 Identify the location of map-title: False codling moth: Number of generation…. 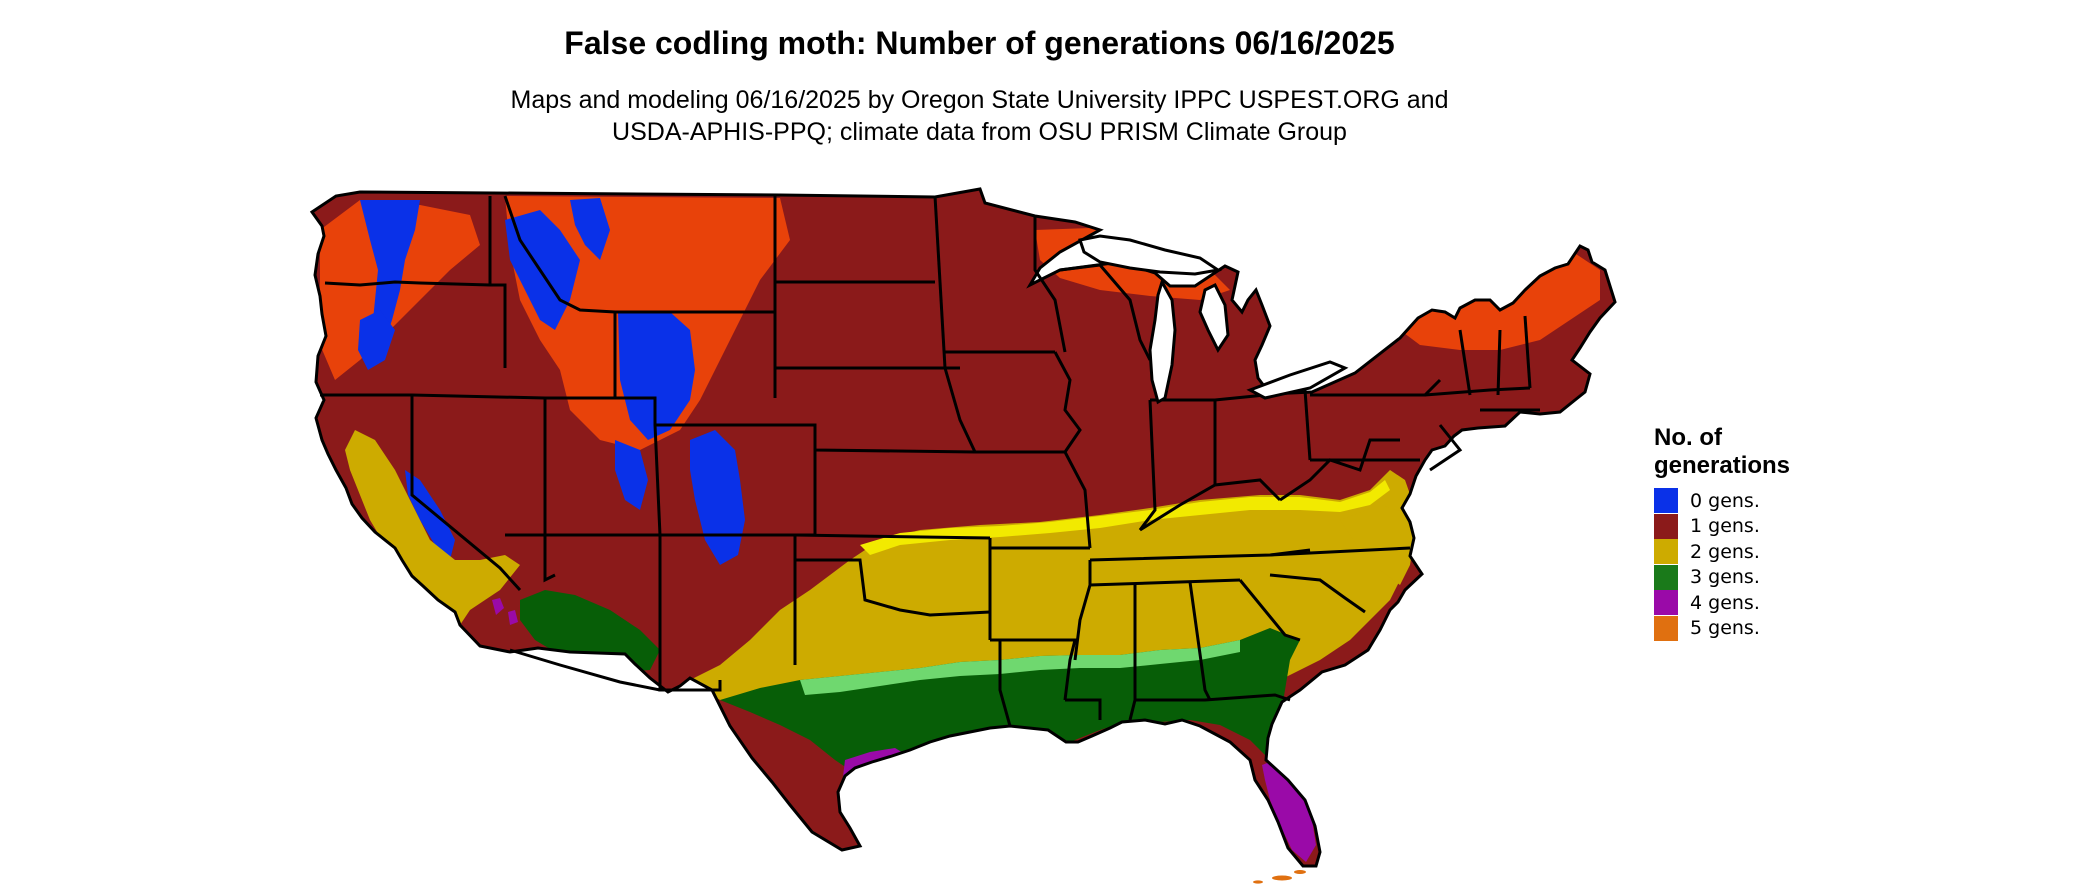
(979, 43).